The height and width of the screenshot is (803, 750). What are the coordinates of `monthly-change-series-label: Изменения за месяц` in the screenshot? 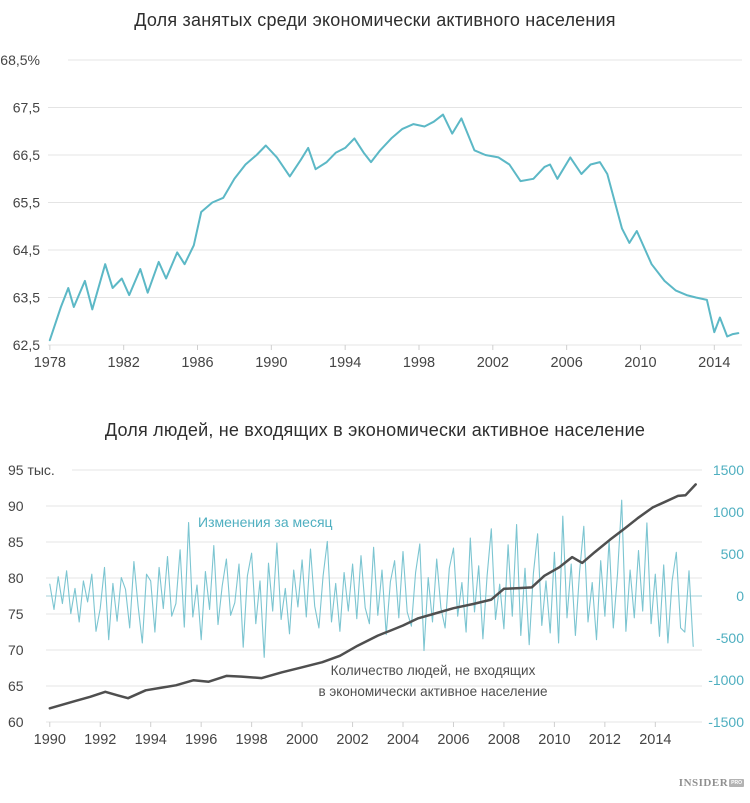 It's located at (265, 522).